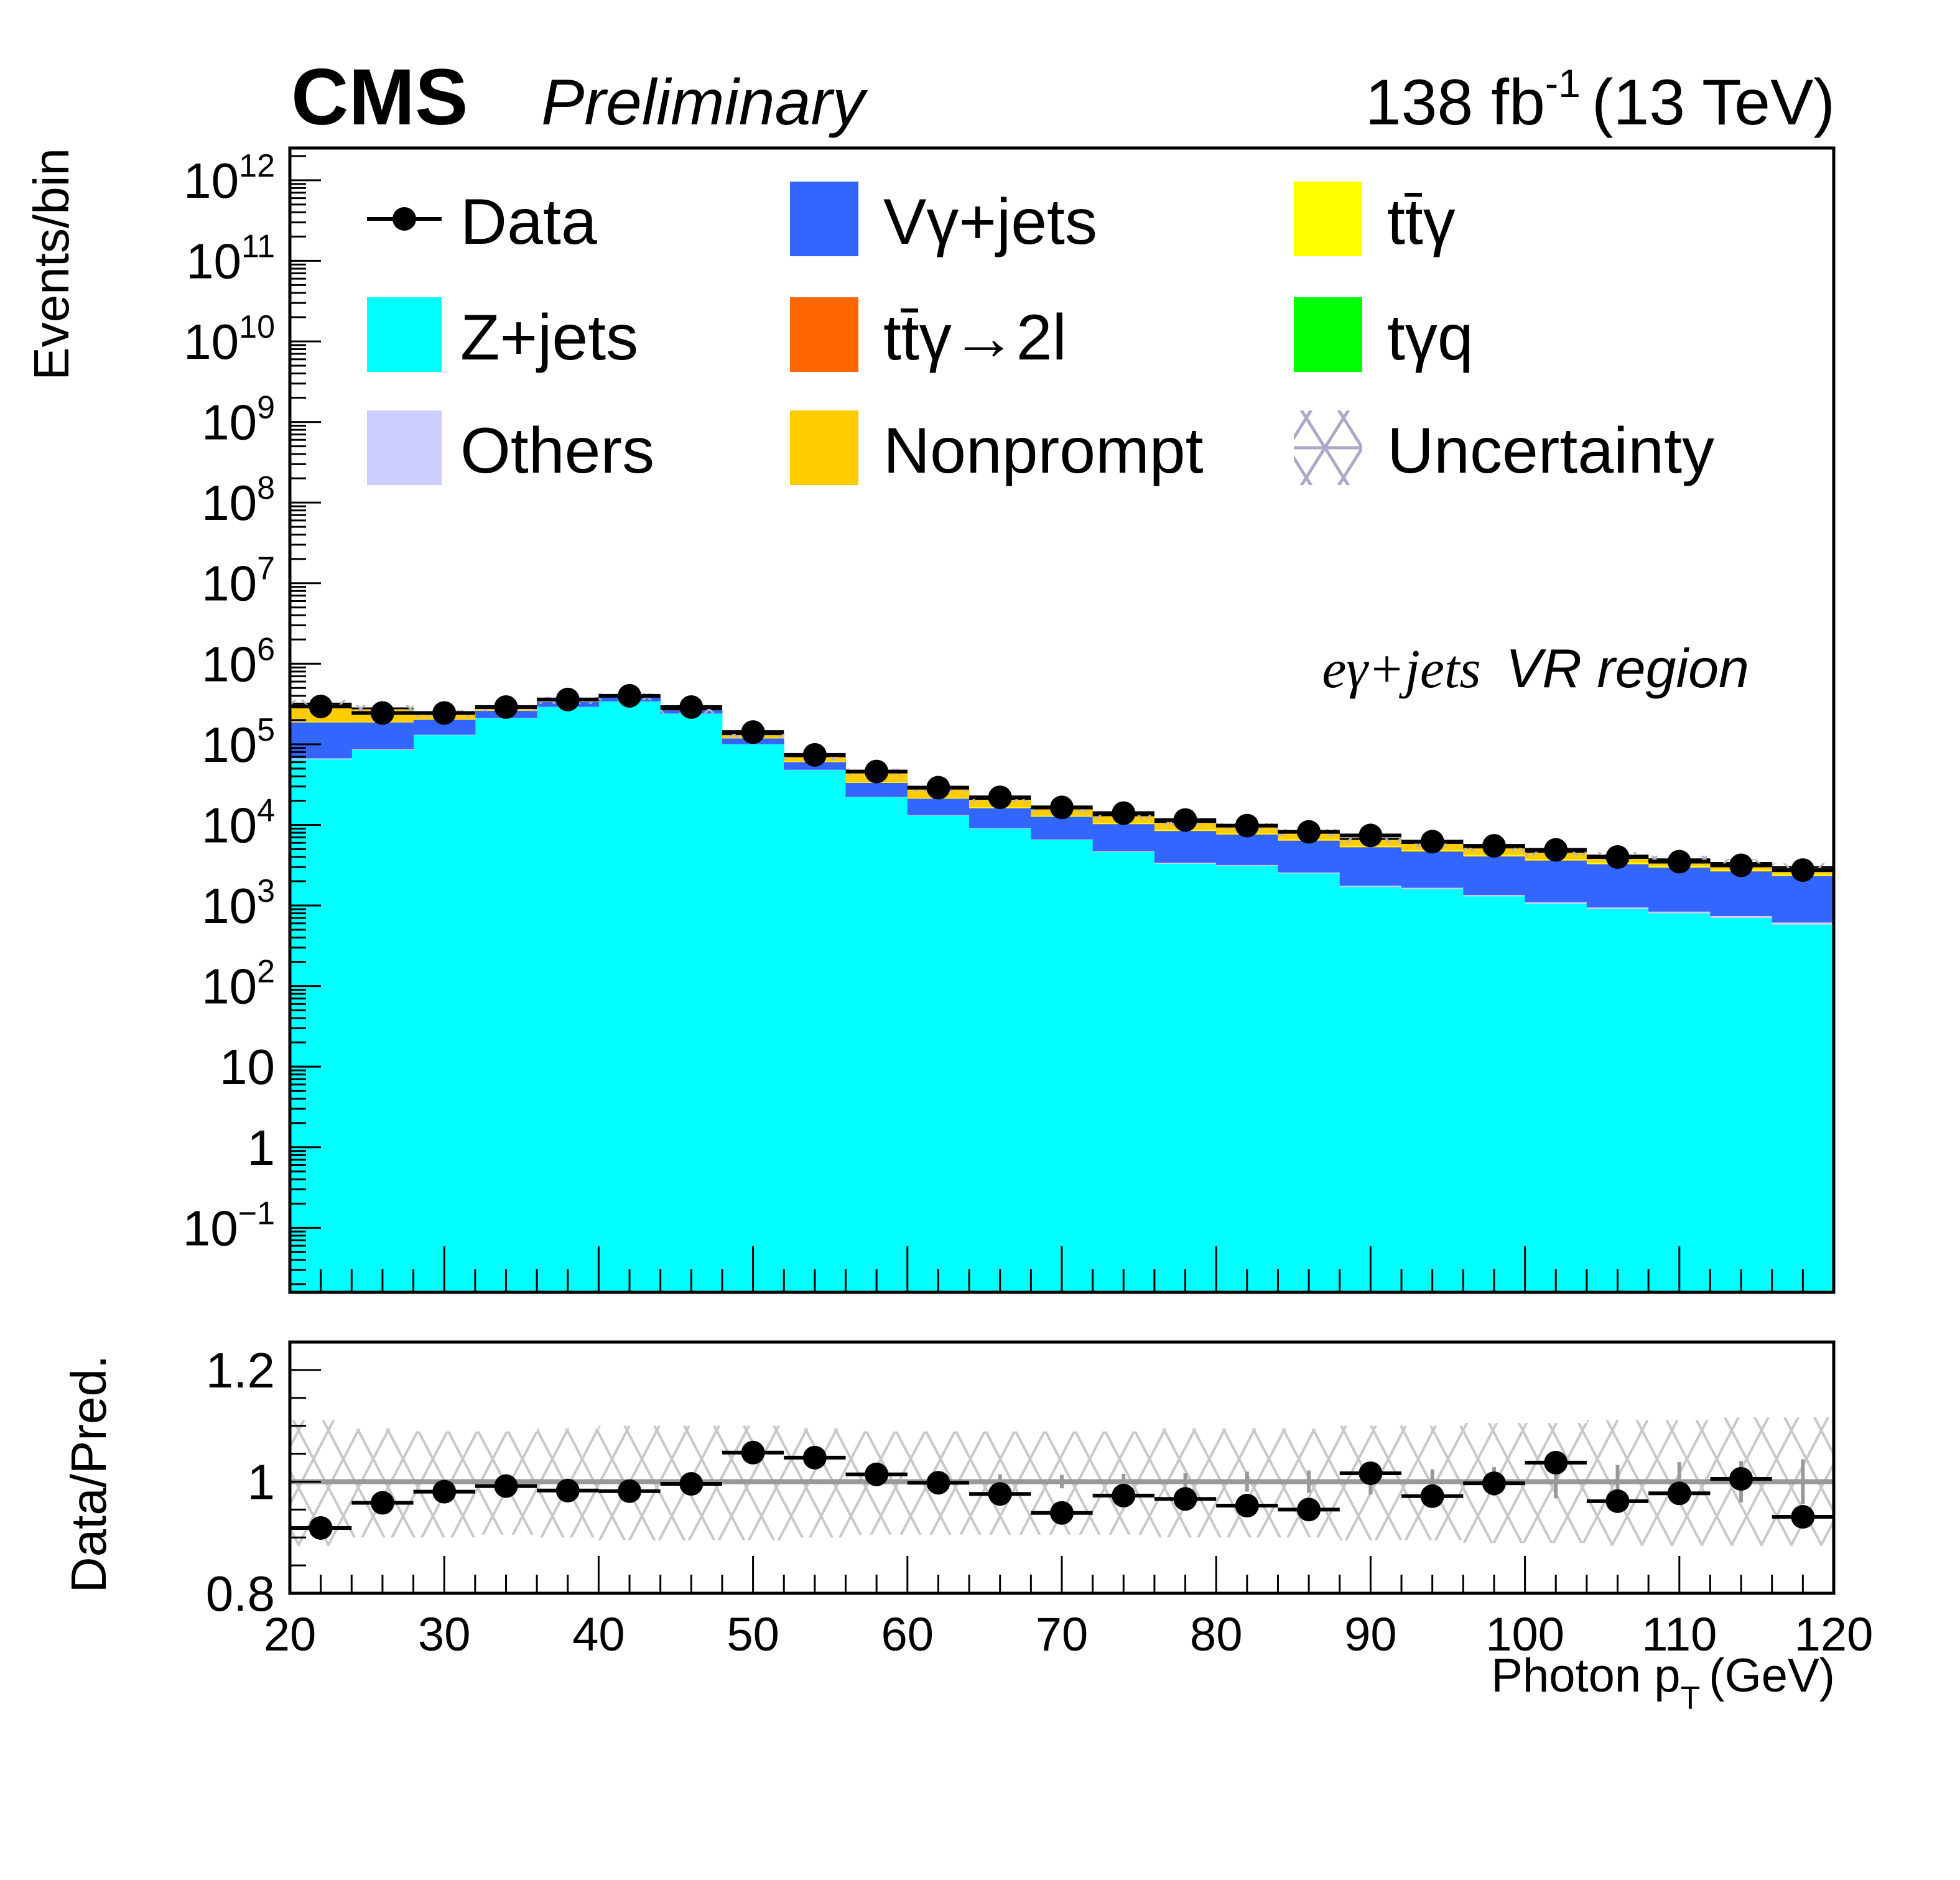 The image size is (1960, 1880). I want to click on legend-label: tt̄γ→2l, so click(975, 338).